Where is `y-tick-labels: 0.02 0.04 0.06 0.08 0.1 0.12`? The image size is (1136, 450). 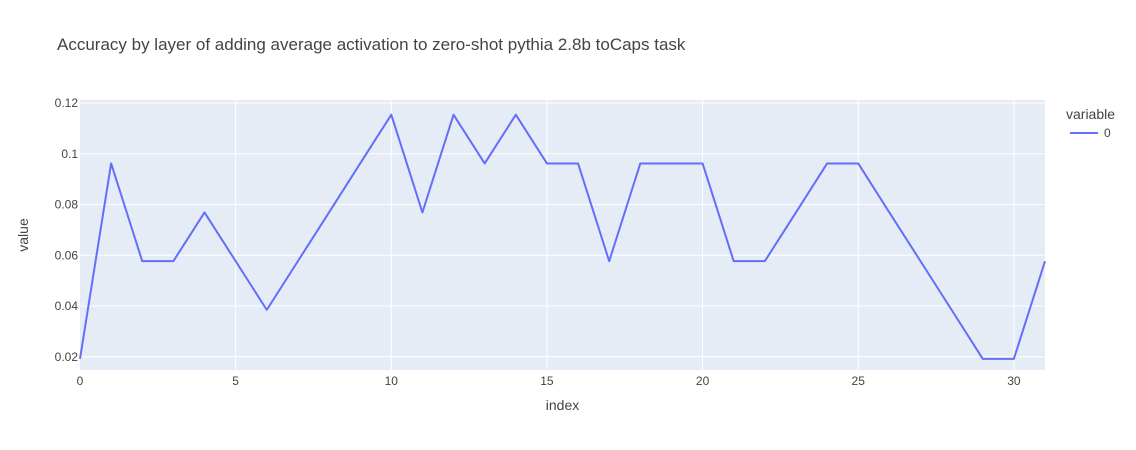 y-tick-labels: 0.02 0.04 0.06 0.08 0.1 0.12 is located at coordinates (67, 230).